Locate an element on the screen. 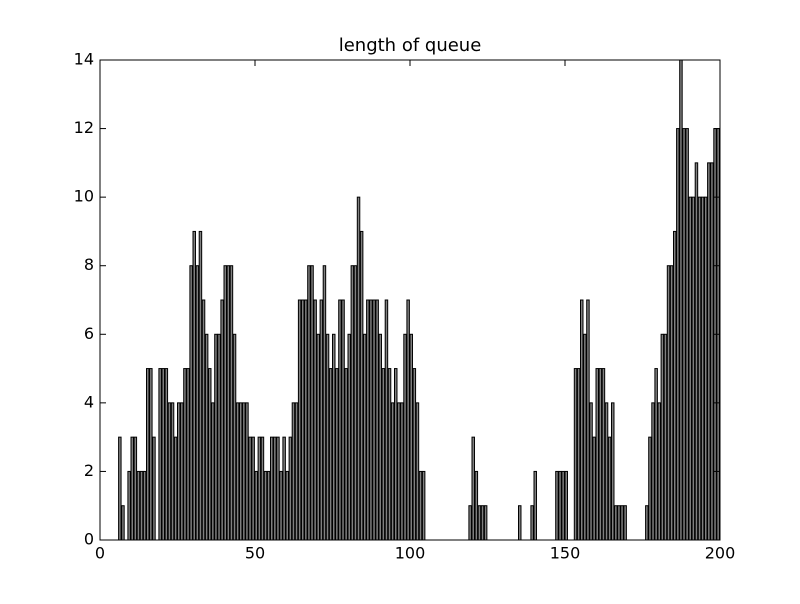  y-tick-label: 12 is located at coordinates (84, 127).